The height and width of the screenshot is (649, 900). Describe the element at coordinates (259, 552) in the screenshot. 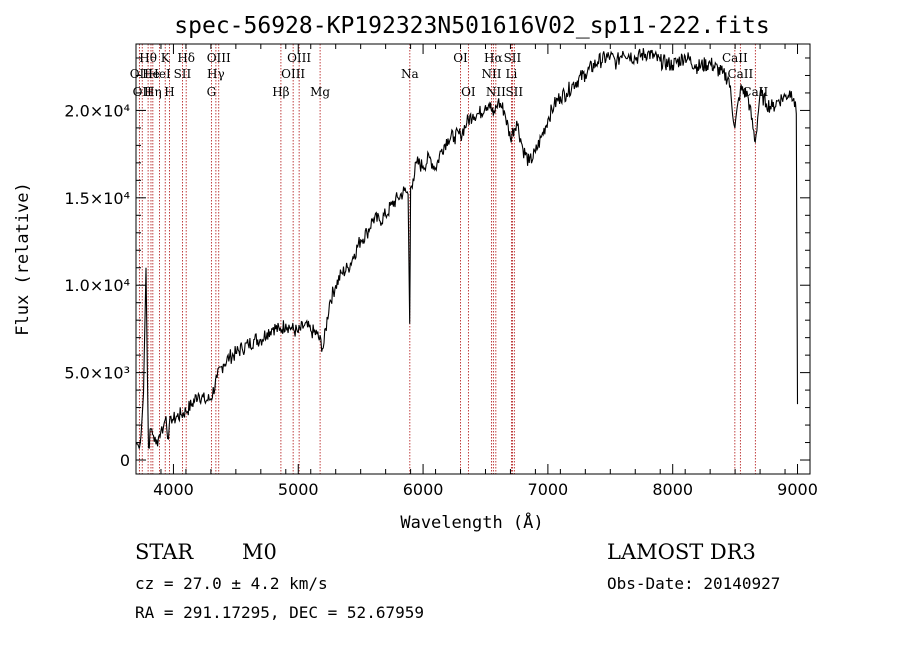

I see `object-subclass: M0` at that location.